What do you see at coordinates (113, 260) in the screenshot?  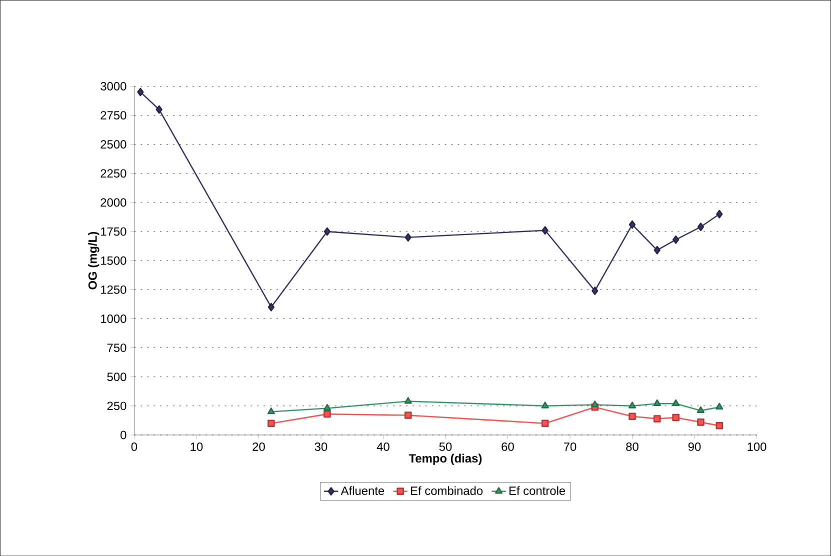 I see `y-tick-label: 1500` at bounding box center [113, 260].